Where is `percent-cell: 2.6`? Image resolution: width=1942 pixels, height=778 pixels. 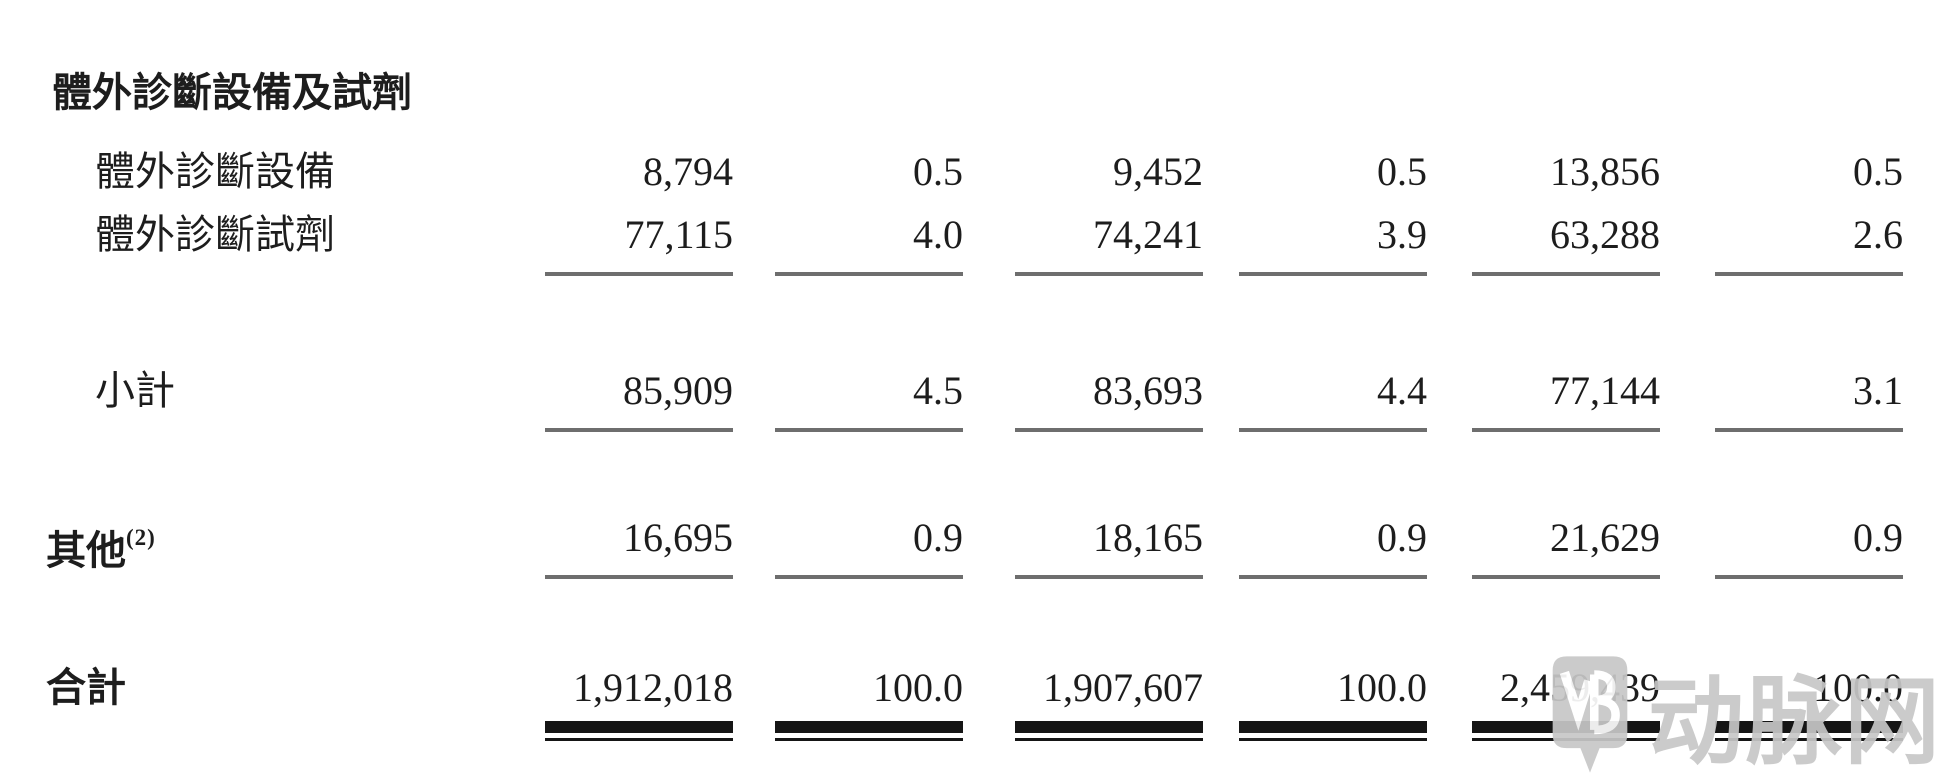 percent-cell: 2.6 is located at coordinates (1781, 243).